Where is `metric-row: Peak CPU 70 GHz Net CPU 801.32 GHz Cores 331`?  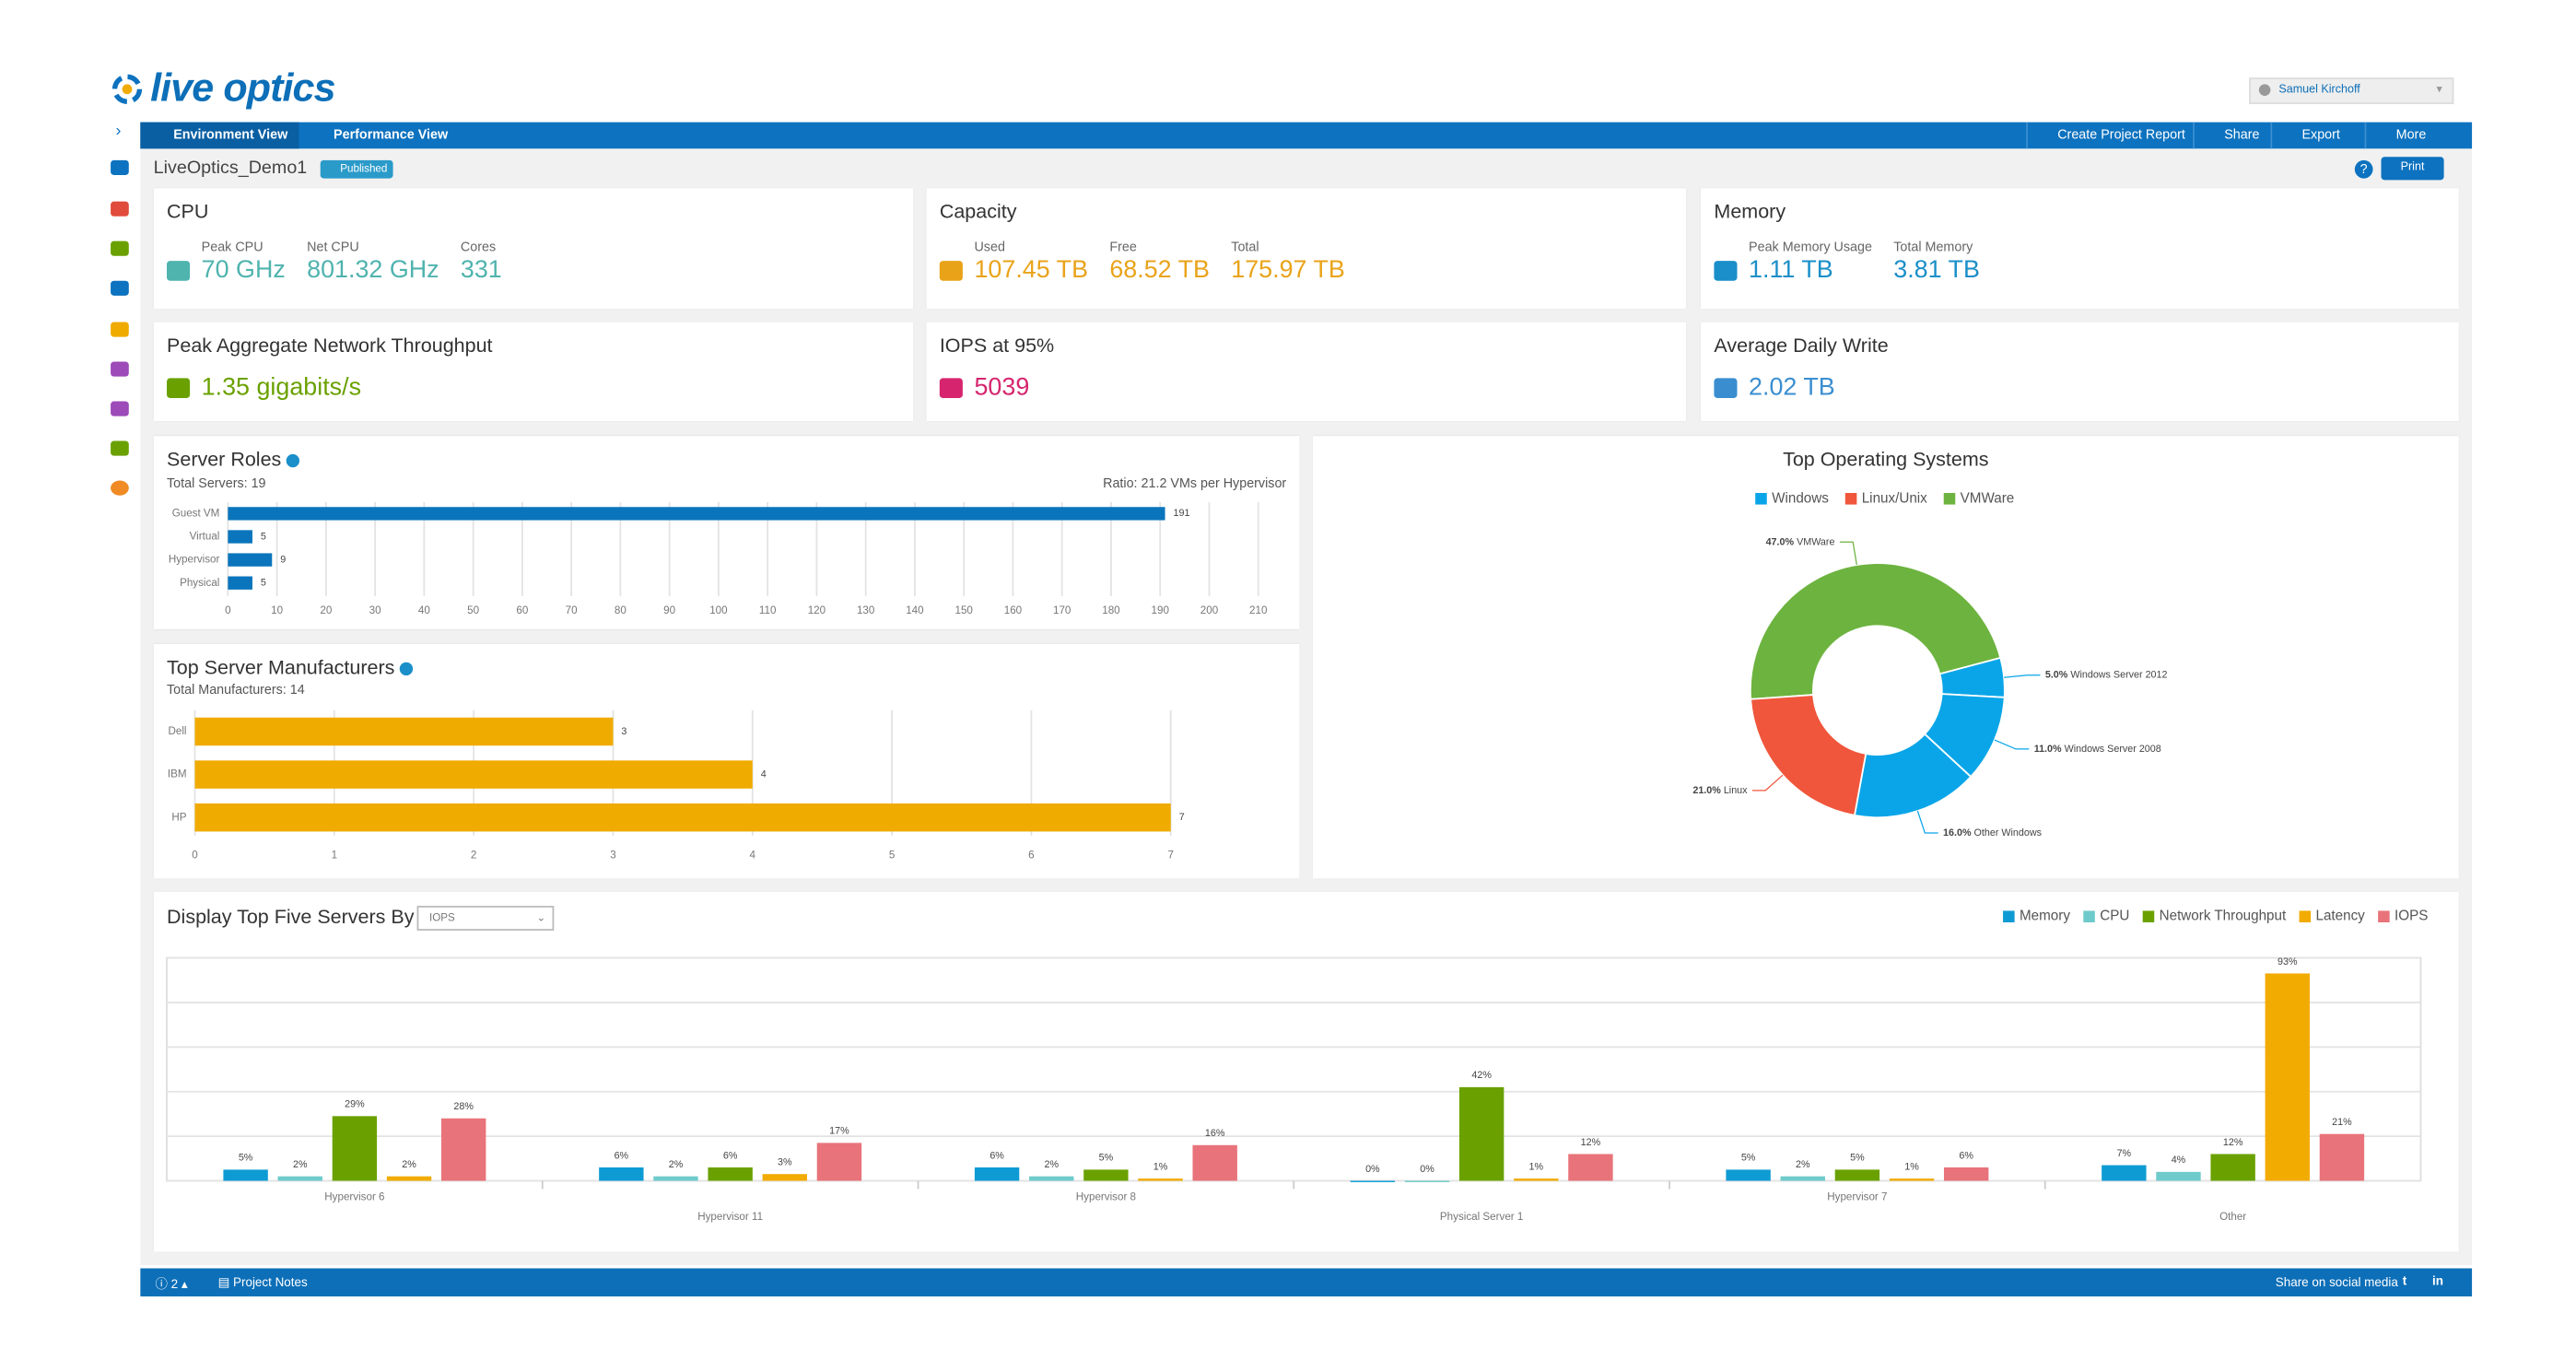 metric-row: Peak CPU 70 GHz Net CPU 801.32 GHz Cores 331 is located at coordinates (334, 262).